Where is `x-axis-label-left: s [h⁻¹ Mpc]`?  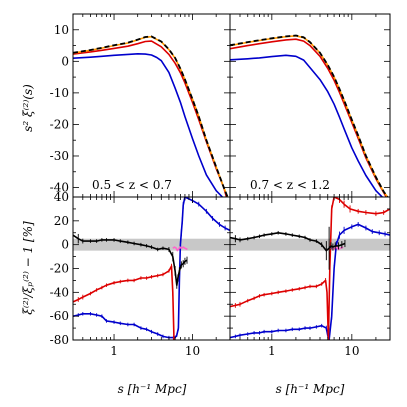
x-axis-label-left: s [h⁻¹ Mpc] is located at coordinates (152, 389).